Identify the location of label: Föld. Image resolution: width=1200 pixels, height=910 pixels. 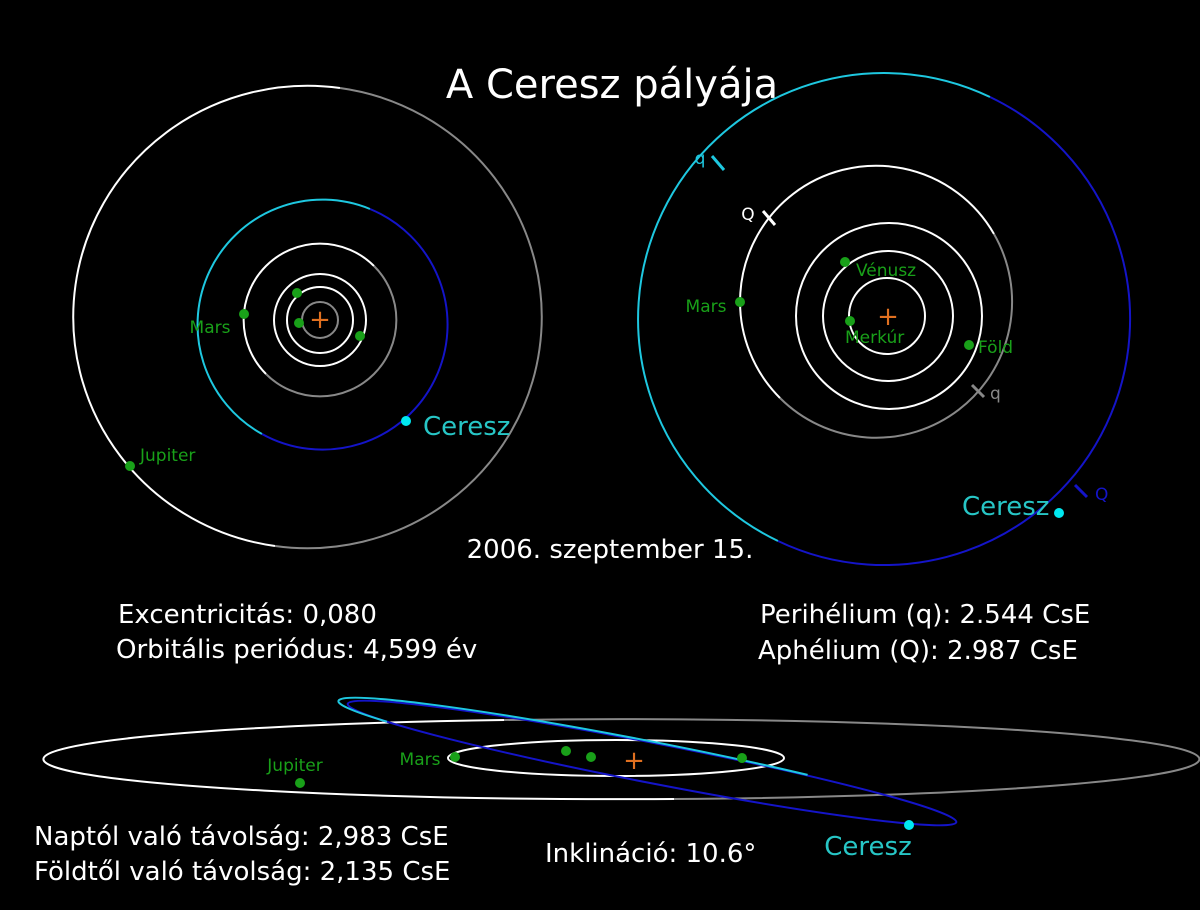
(995, 348).